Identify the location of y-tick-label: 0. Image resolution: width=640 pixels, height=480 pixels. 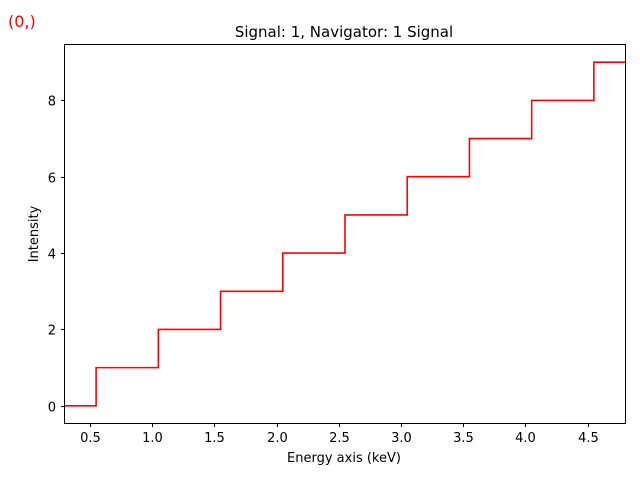
(52, 408).